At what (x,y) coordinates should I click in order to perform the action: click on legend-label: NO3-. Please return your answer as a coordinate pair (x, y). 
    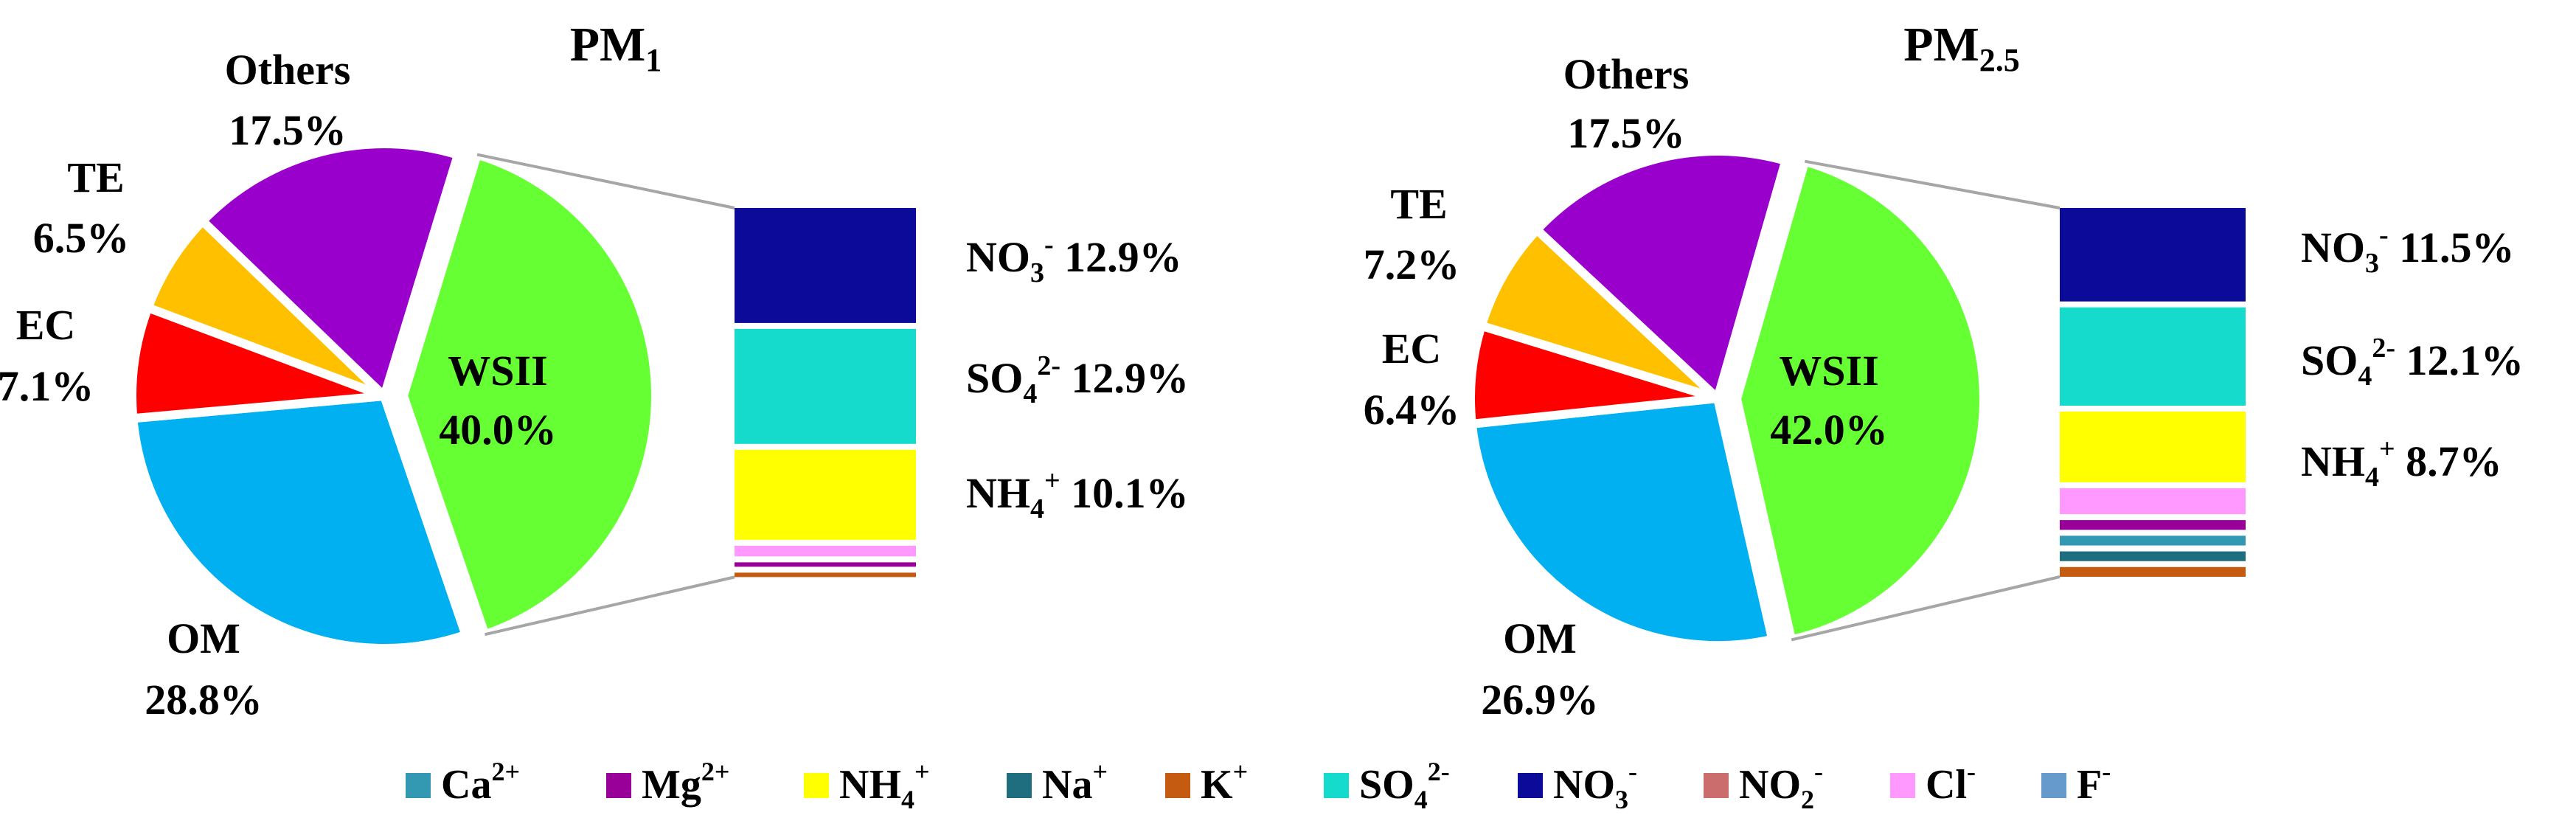
    Looking at the image, I should click on (1595, 785).